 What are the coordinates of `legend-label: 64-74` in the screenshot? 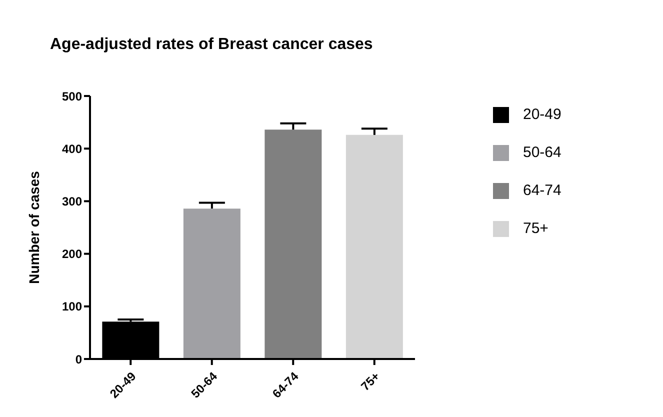 It's located at (542, 190).